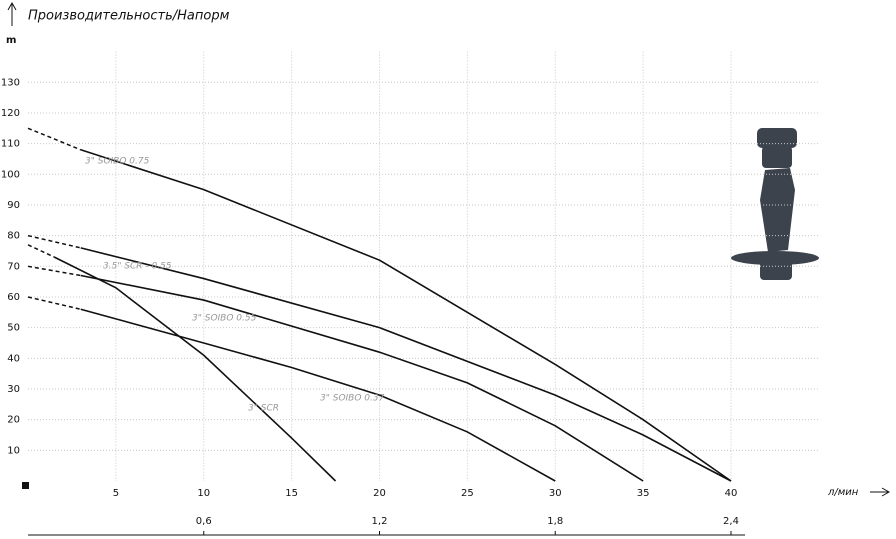 Image resolution: width=896 pixels, height=539 pixels. I want to click on x-tick-label: 5, so click(116, 493).